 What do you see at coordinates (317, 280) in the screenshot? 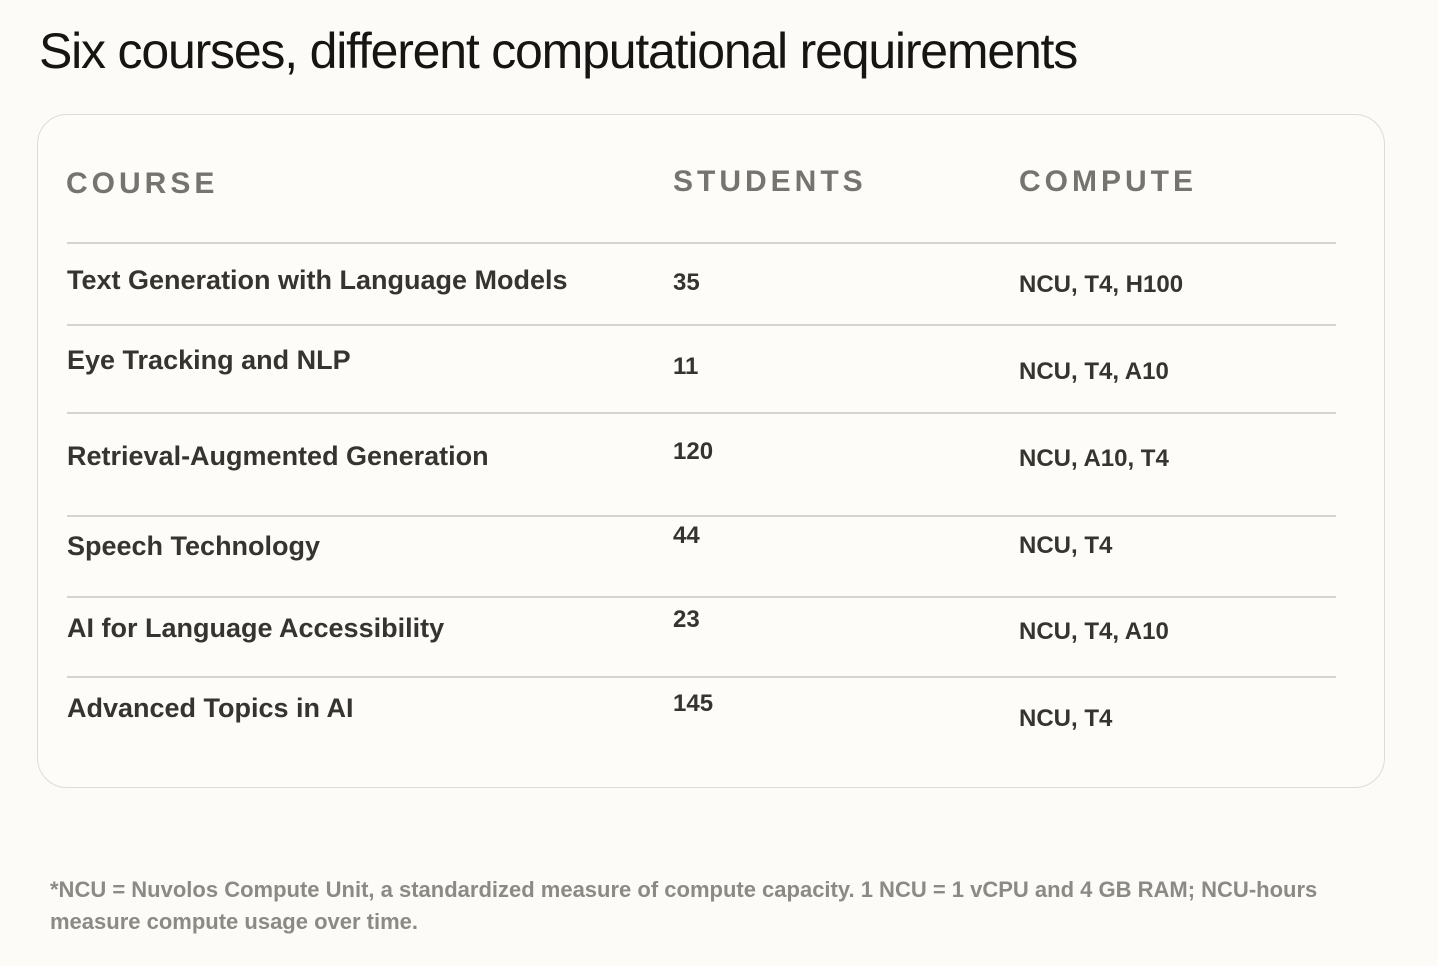
I see `course-name: Text Generation with Language Models` at bounding box center [317, 280].